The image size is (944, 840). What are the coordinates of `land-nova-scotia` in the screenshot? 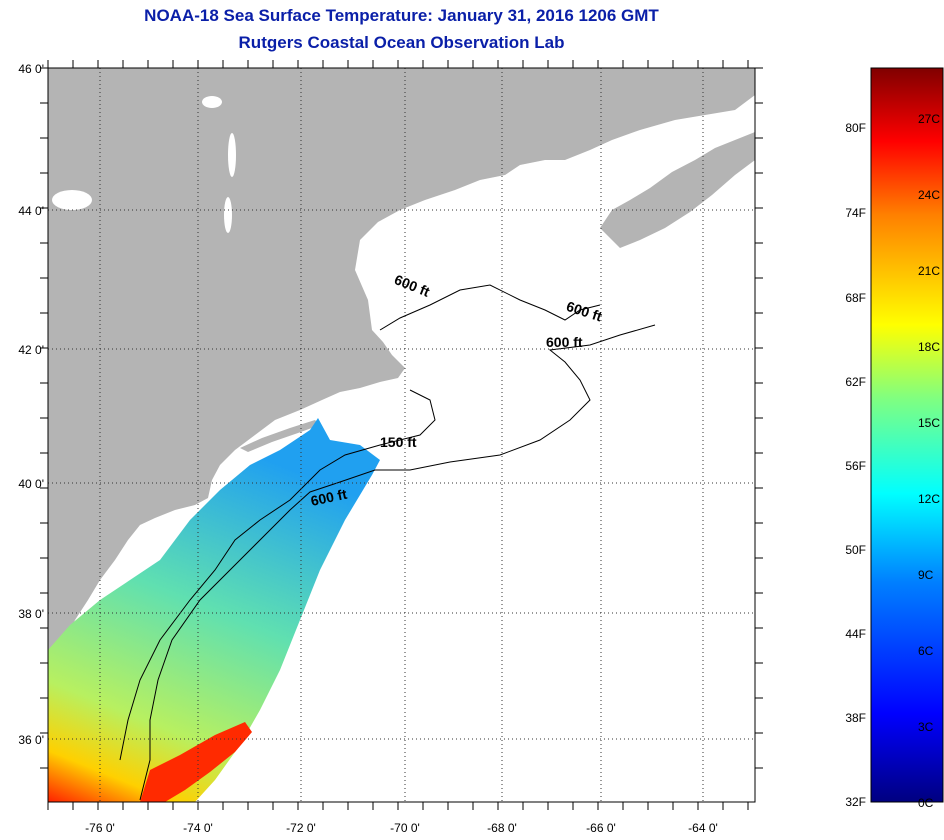 It's located at (677, 190).